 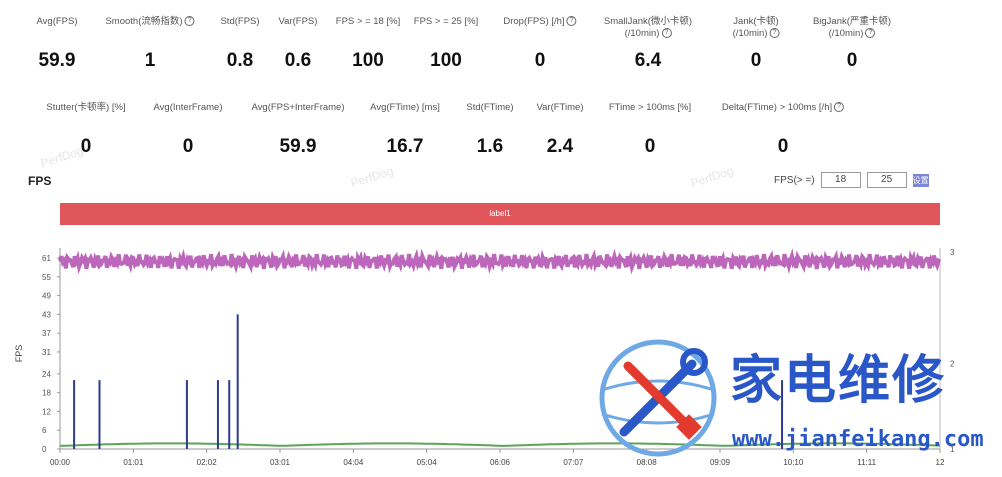 I want to click on stat-10: BigJank(严重卡顿) (/10min)? 0, so click(x=852, y=44).